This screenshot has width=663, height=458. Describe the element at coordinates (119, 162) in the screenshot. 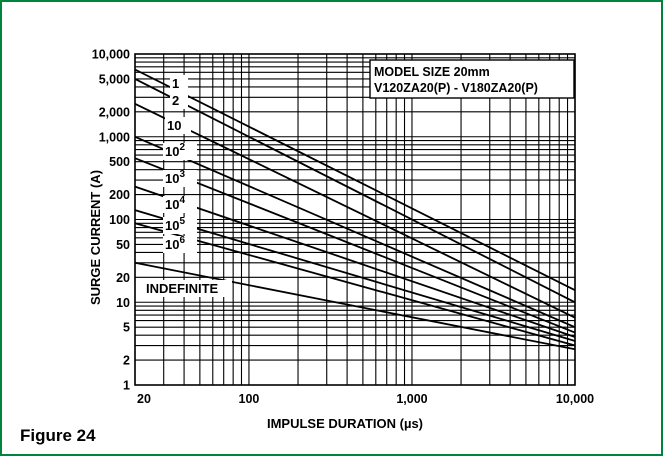

I see `y-tick-label: 500` at that location.